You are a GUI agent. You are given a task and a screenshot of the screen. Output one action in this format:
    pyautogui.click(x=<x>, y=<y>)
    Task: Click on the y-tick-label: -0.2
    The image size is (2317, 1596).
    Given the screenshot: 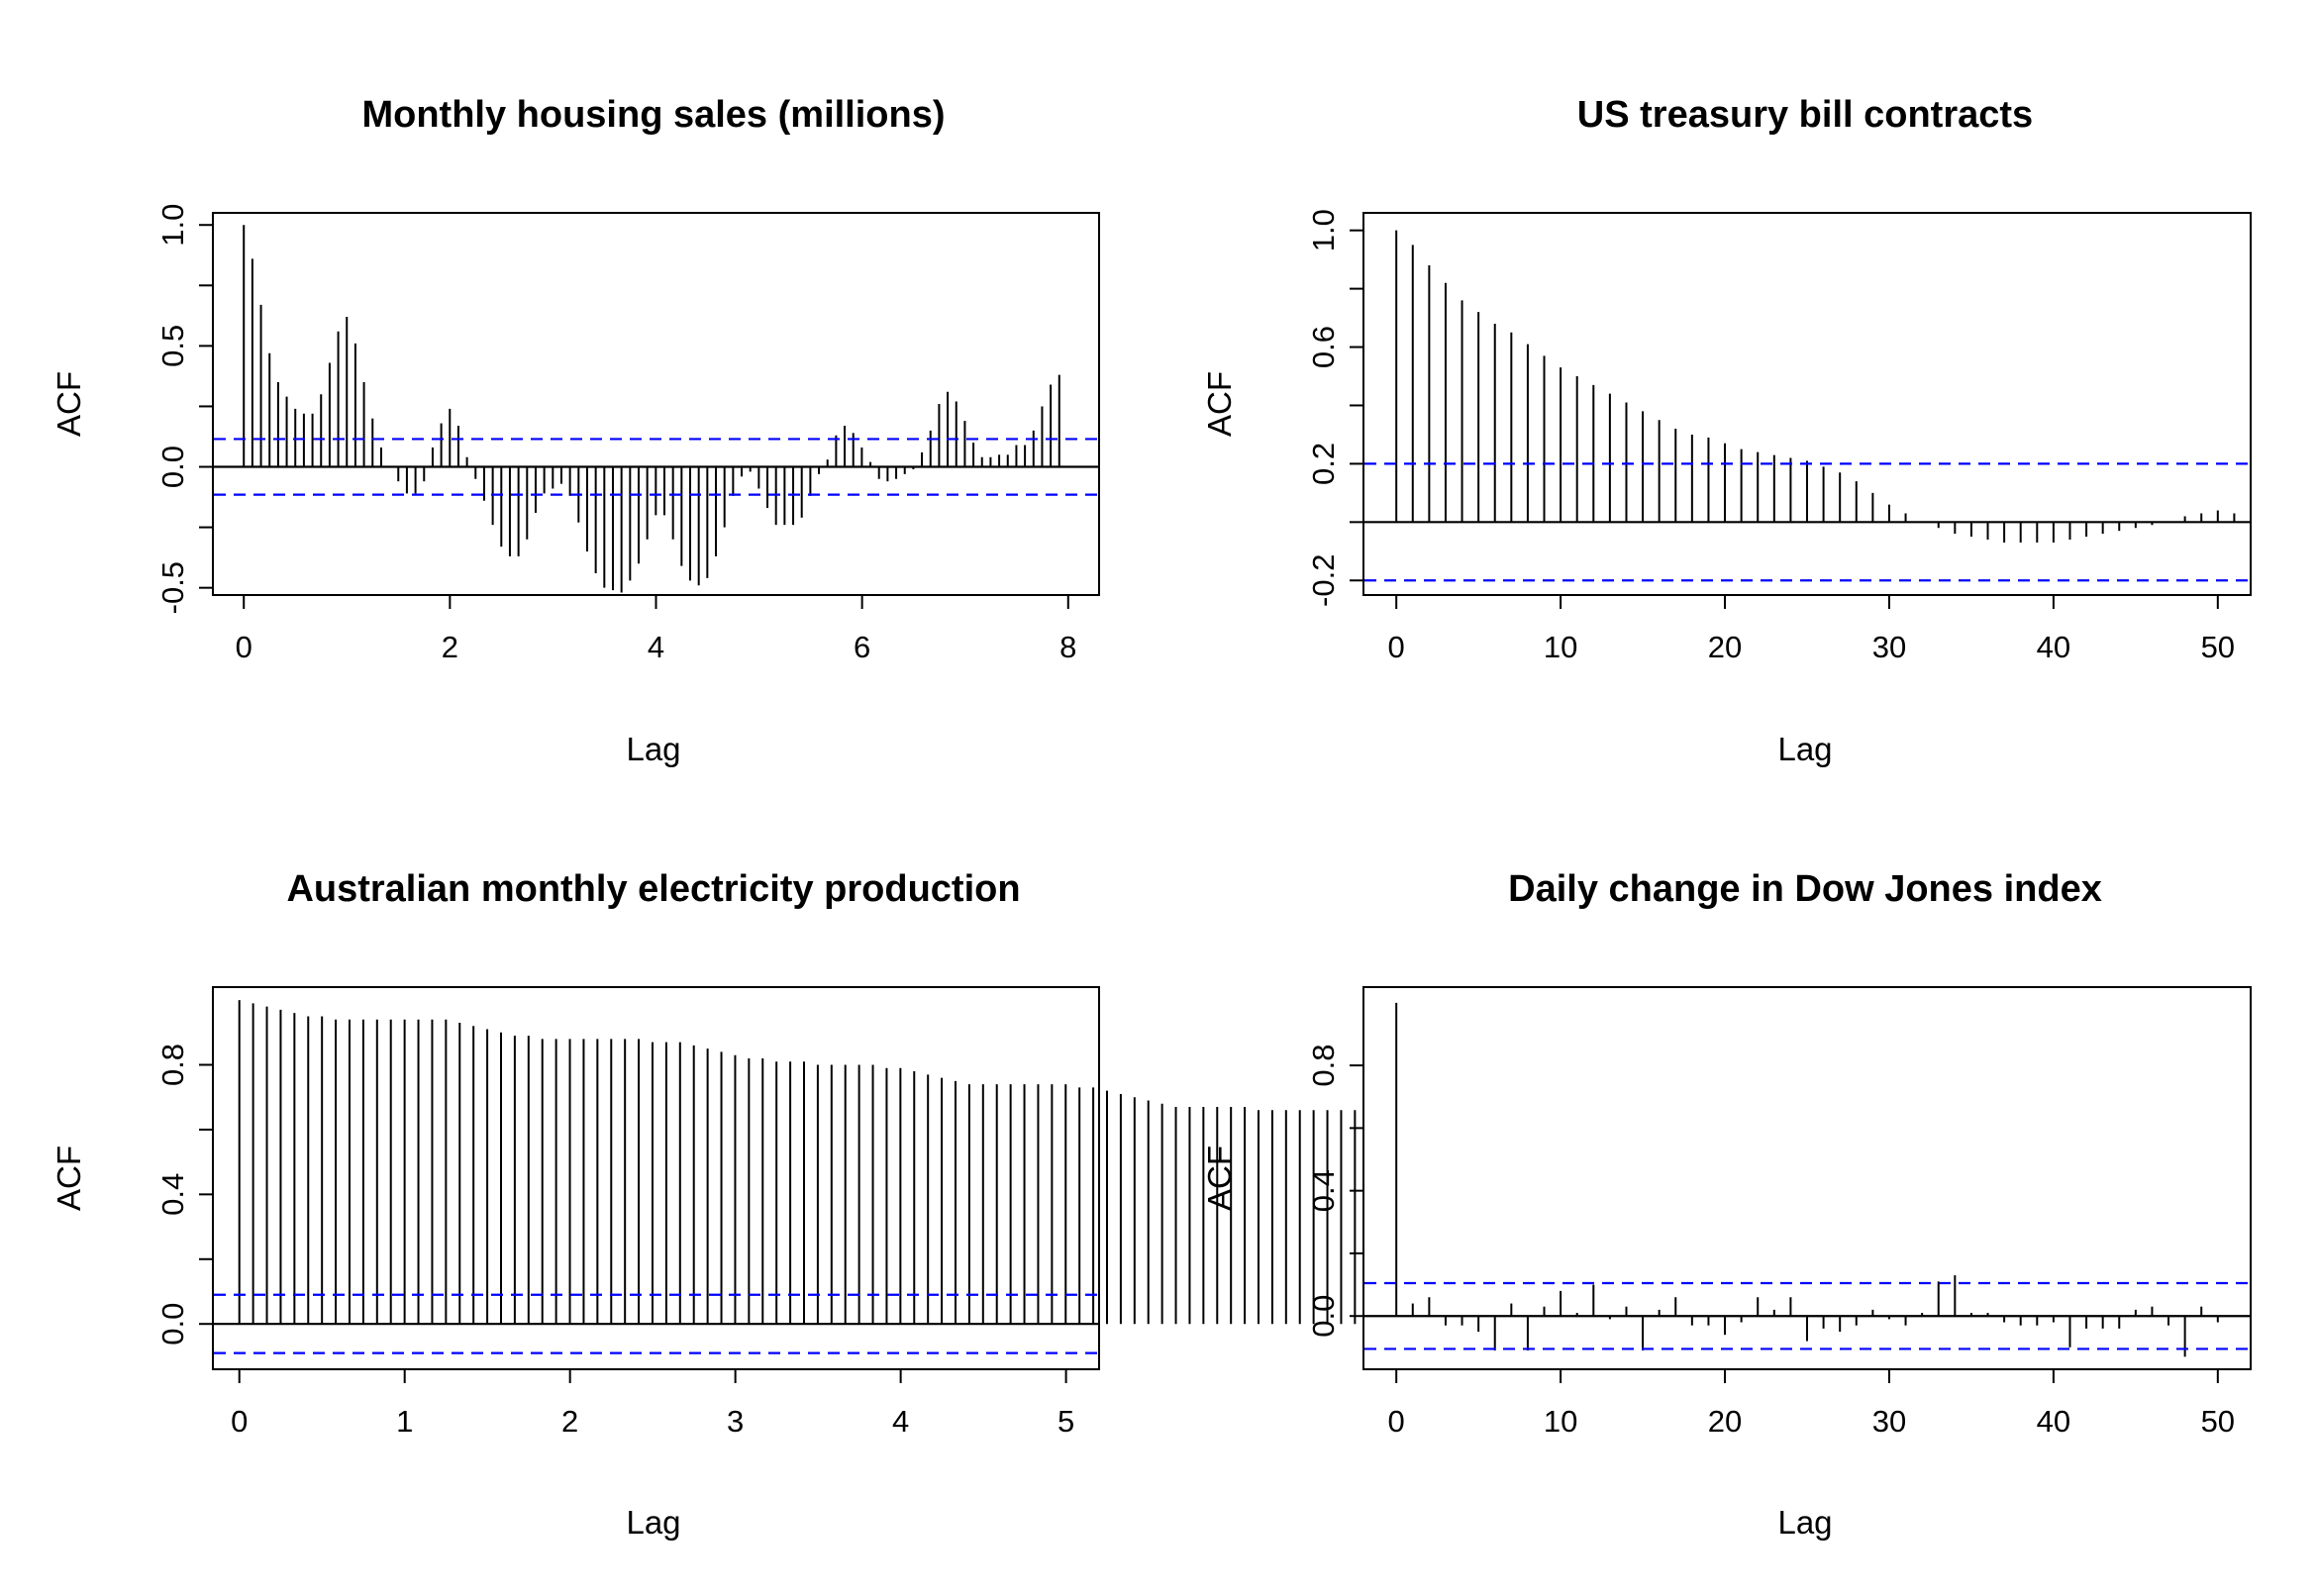 What is the action you would take?
    pyautogui.click(x=1323, y=580)
    